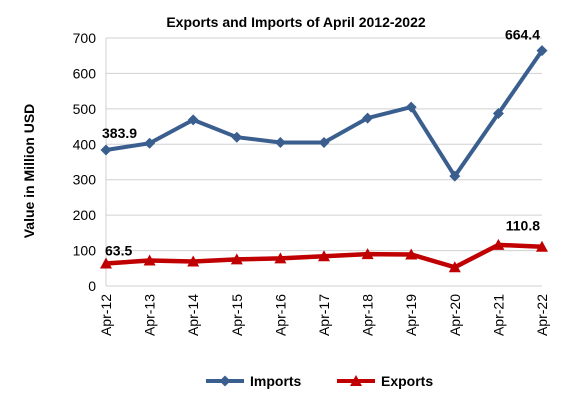 Image resolution: width=573 pixels, height=413 pixels. Describe the element at coordinates (85, 162) in the screenshot. I see `y-axis-ticks: 0 100 200 300 400 500 600 700` at that location.